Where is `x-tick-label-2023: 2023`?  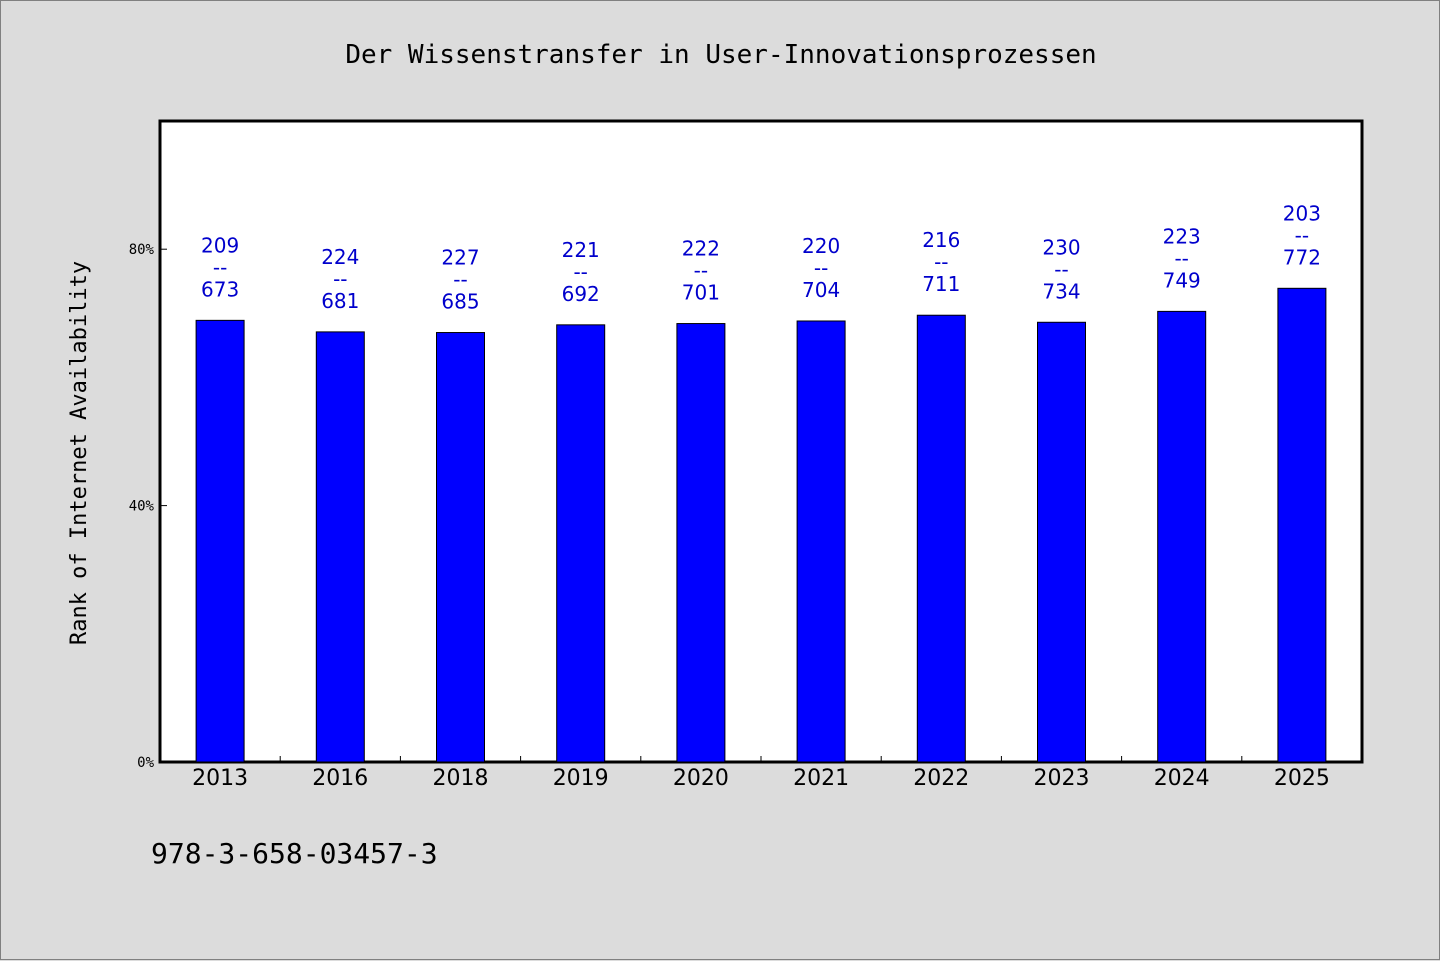 x-tick-label-2023: 2023 is located at coordinates (1062, 778).